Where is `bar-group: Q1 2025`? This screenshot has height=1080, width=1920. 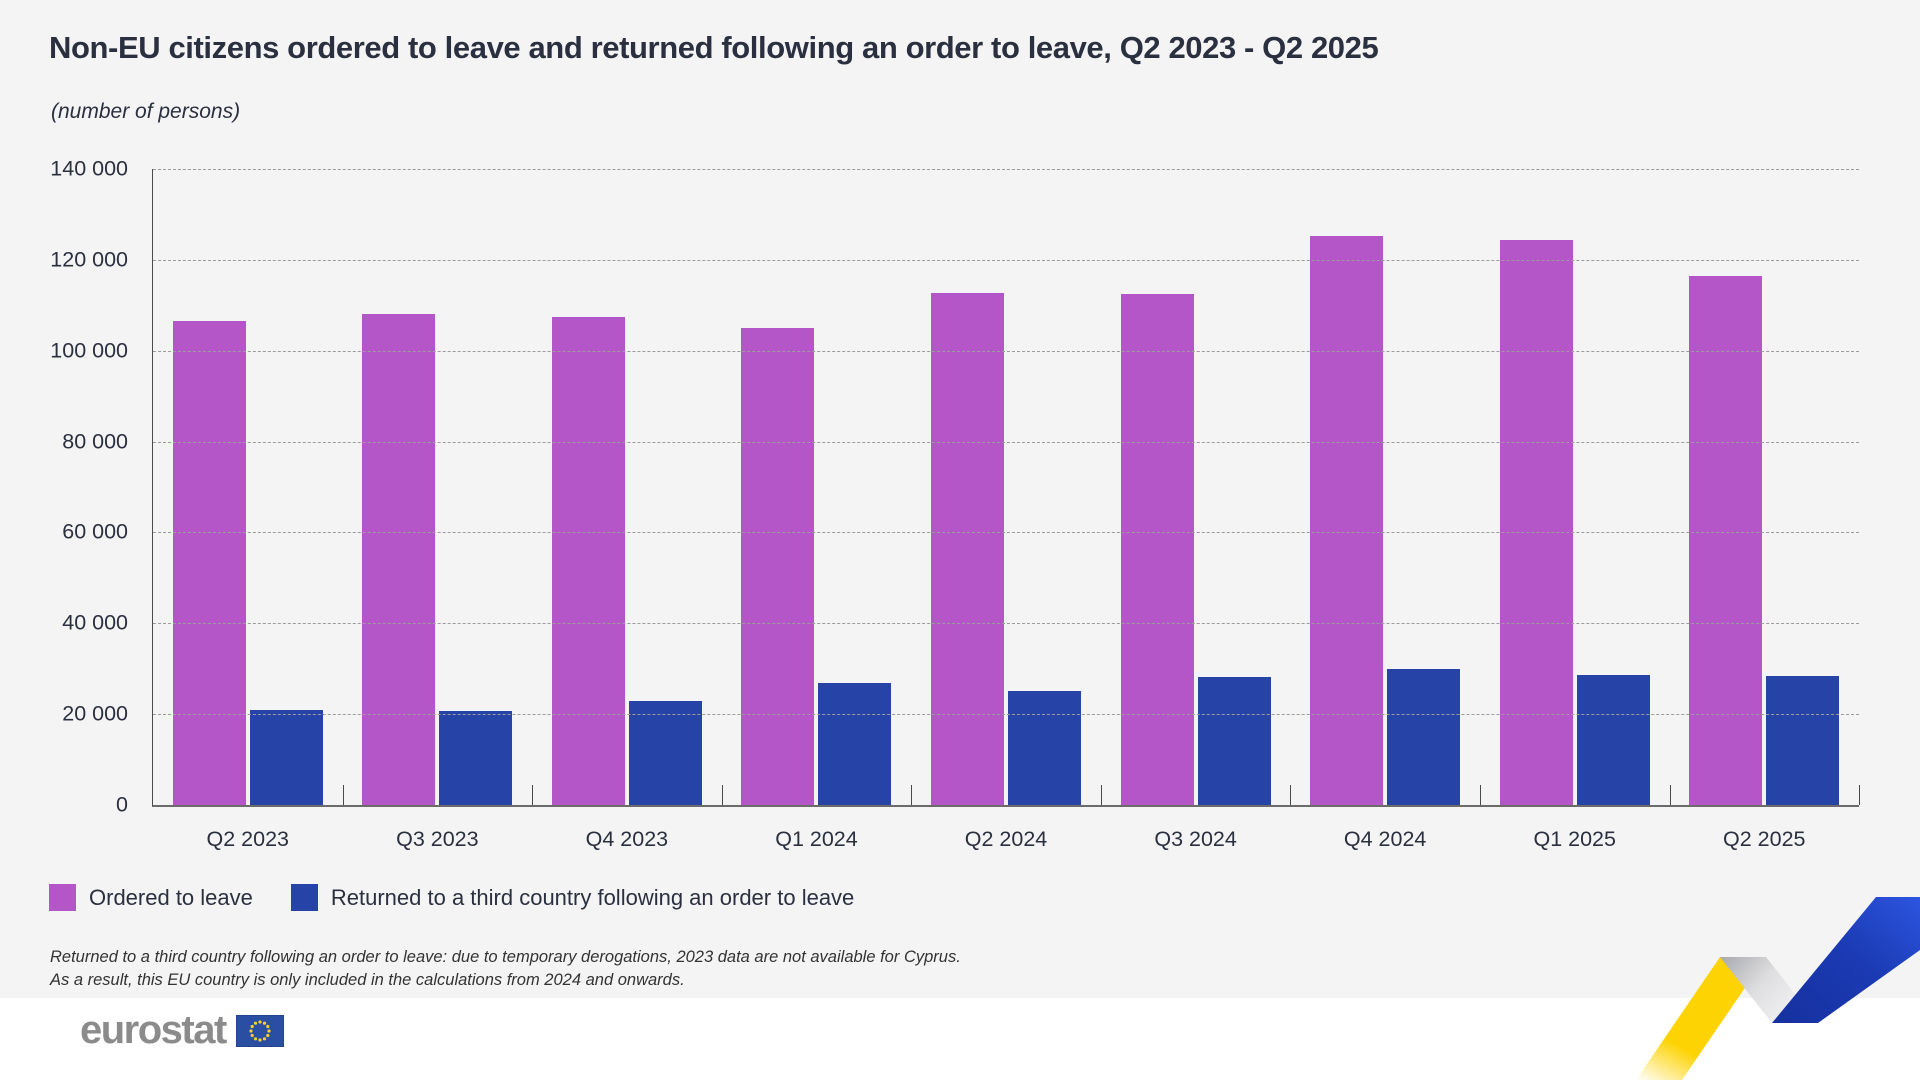
bar-group: Q1 2025 is located at coordinates (1575, 510).